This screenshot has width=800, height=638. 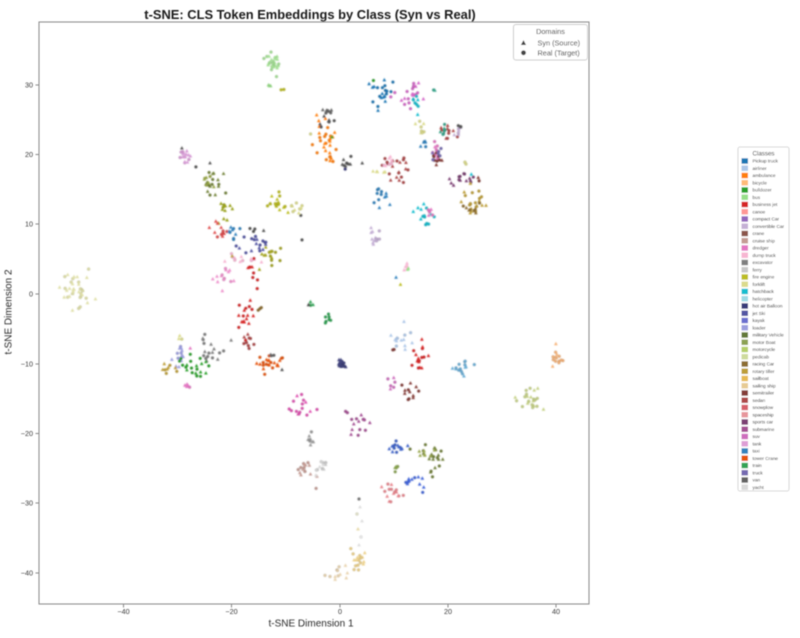 What do you see at coordinates (310, 624) in the screenshot?
I see `svg-text: t-SNE Dimension 1` at bounding box center [310, 624].